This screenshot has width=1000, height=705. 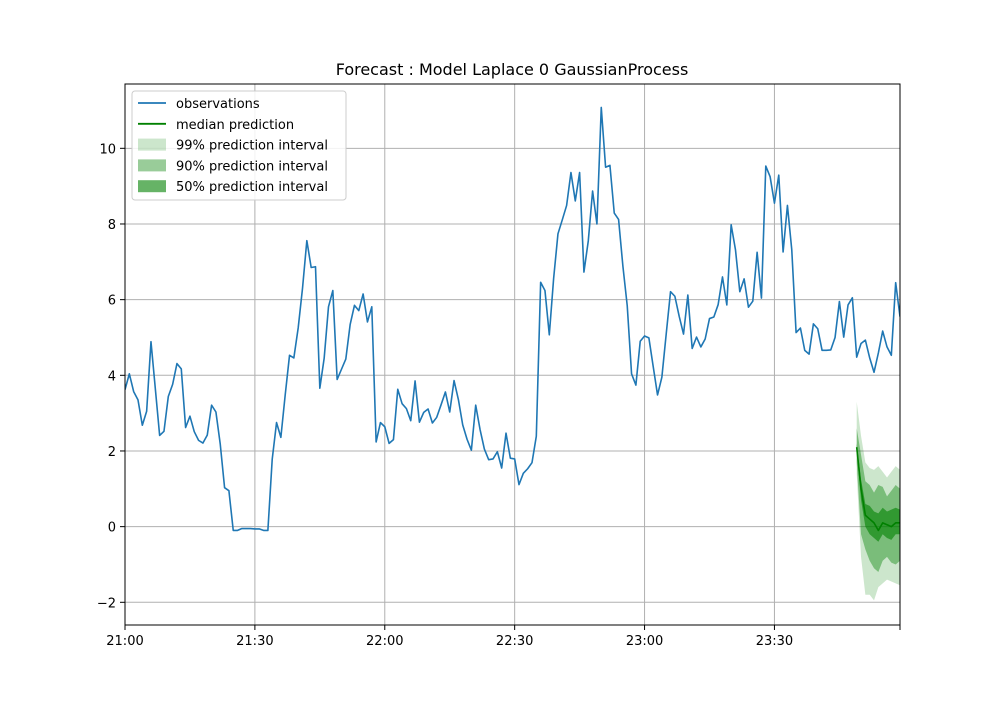 I want to click on y-tick-label: 4, so click(x=112, y=376).